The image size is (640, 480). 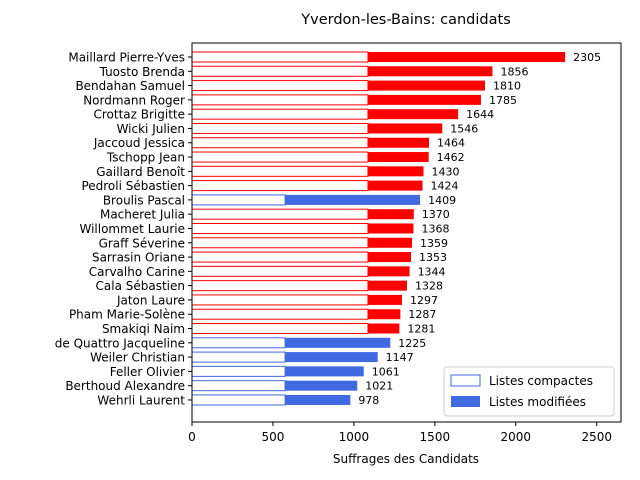 What do you see at coordinates (421, 329) in the screenshot?
I see `value-label-19: 1281` at bounding box center [421, 329].